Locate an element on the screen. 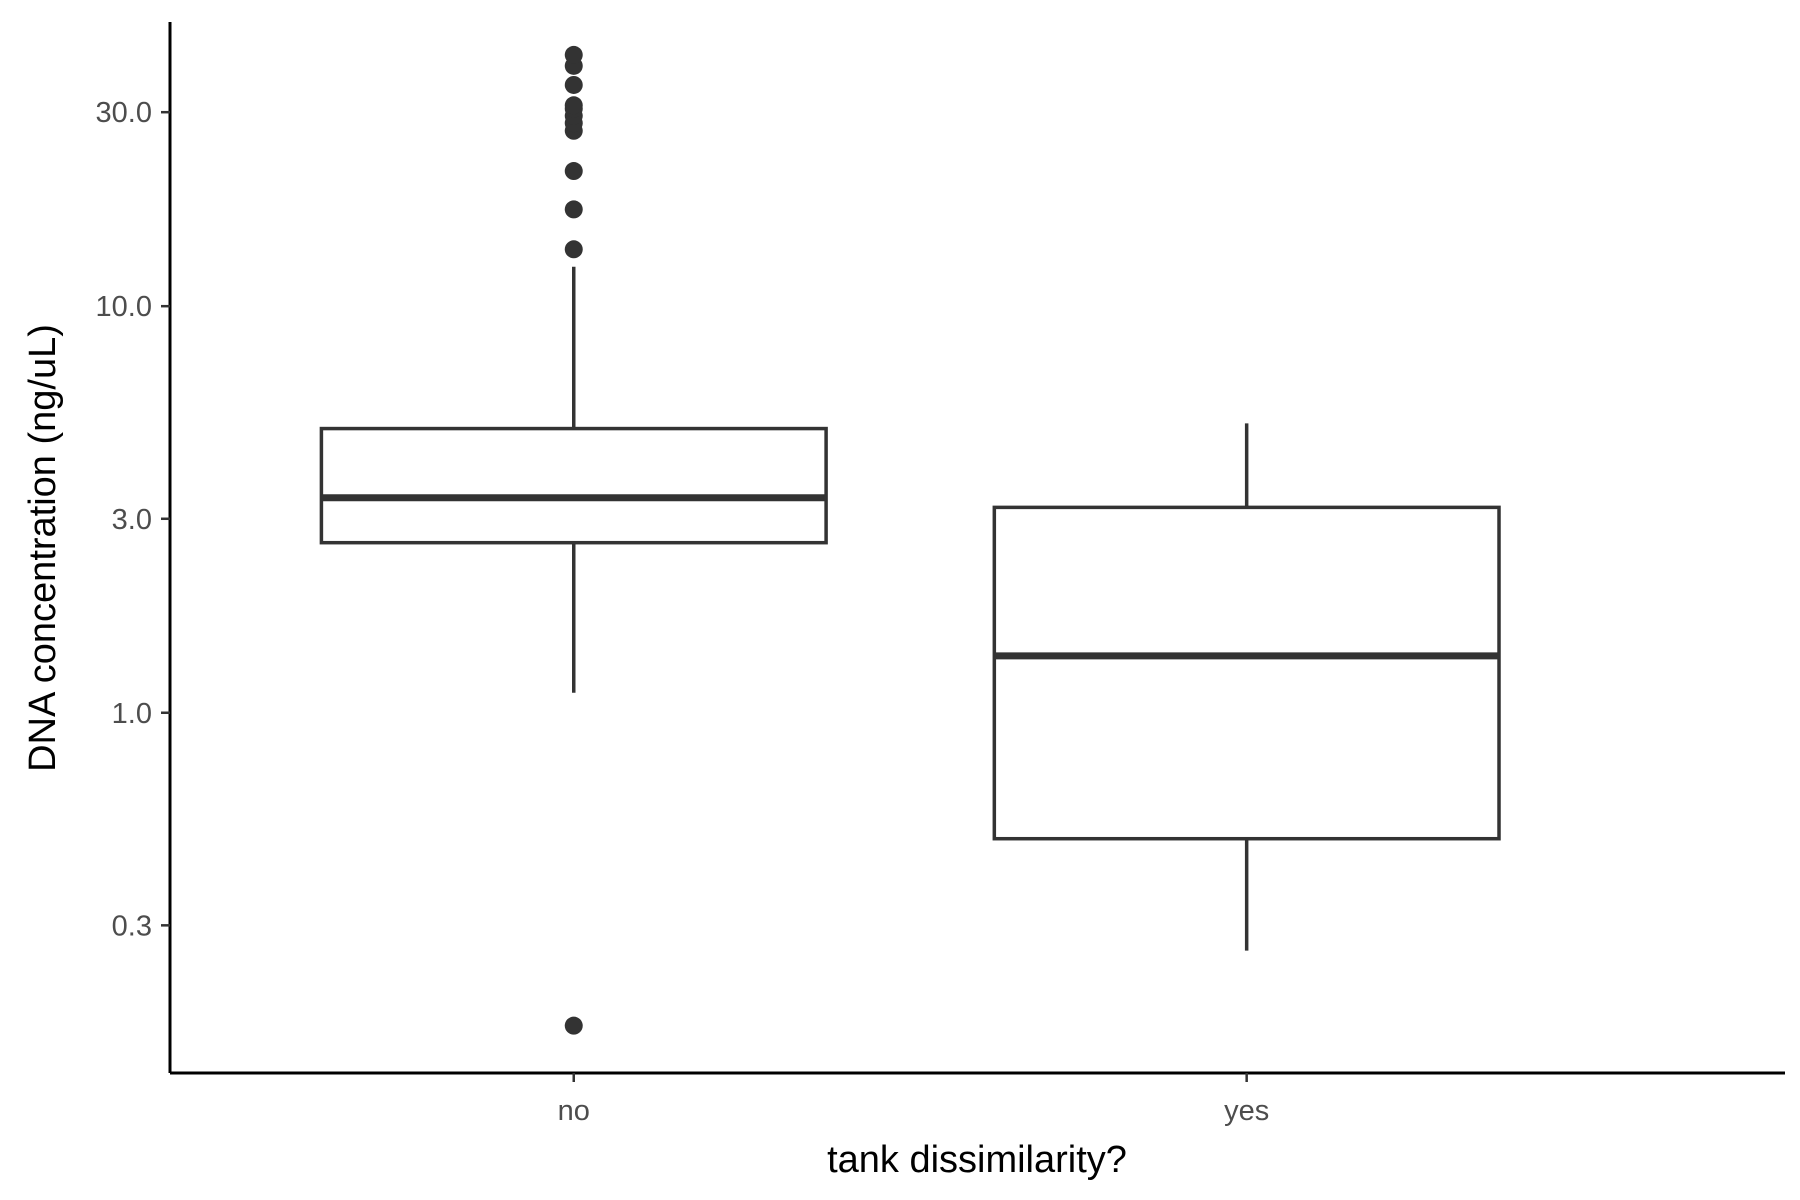  y-axis-ticks: 0.3 1.0 3.0 10.0 30.0 is located at coordinates (133, 519).